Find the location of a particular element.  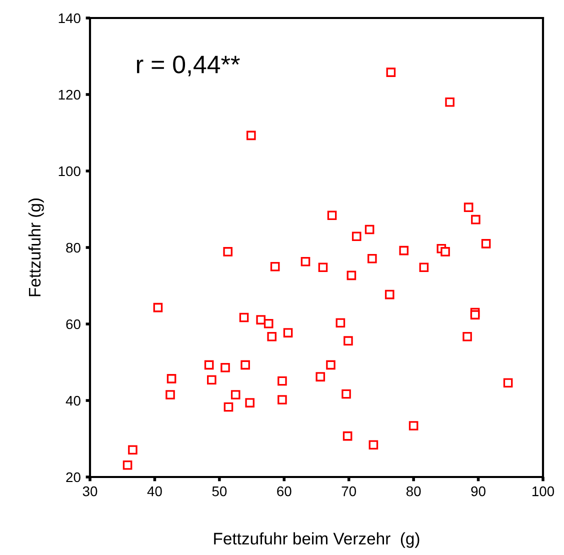

y-tick-label: 120 is located at coordinates (69, 95).